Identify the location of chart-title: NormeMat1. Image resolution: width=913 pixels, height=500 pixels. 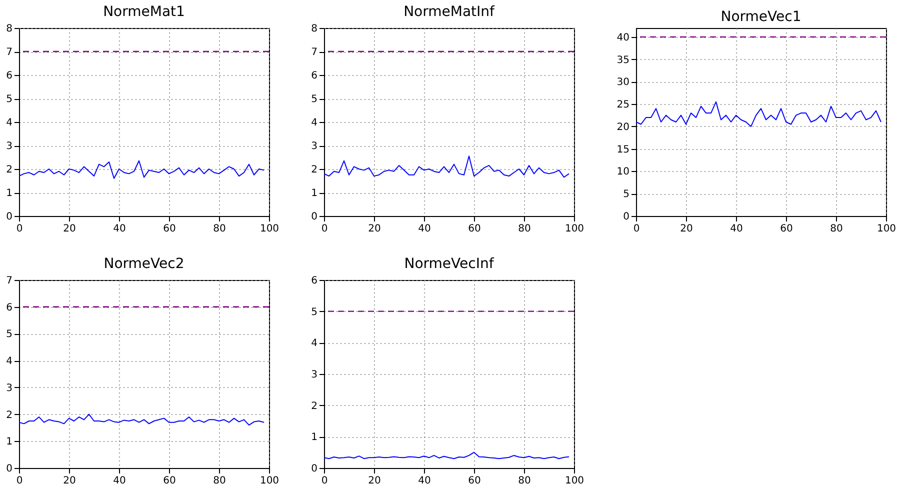
(144, 12).